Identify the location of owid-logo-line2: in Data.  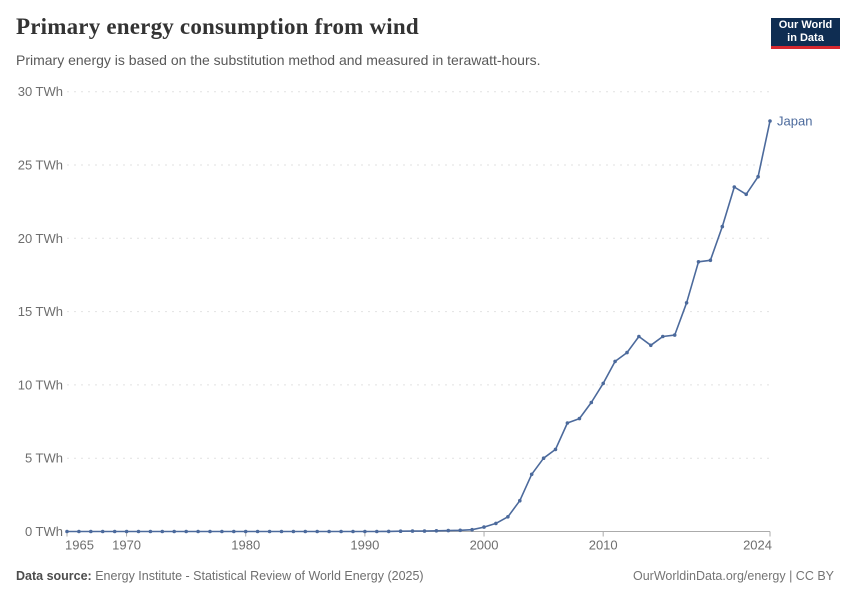
(805, 38).